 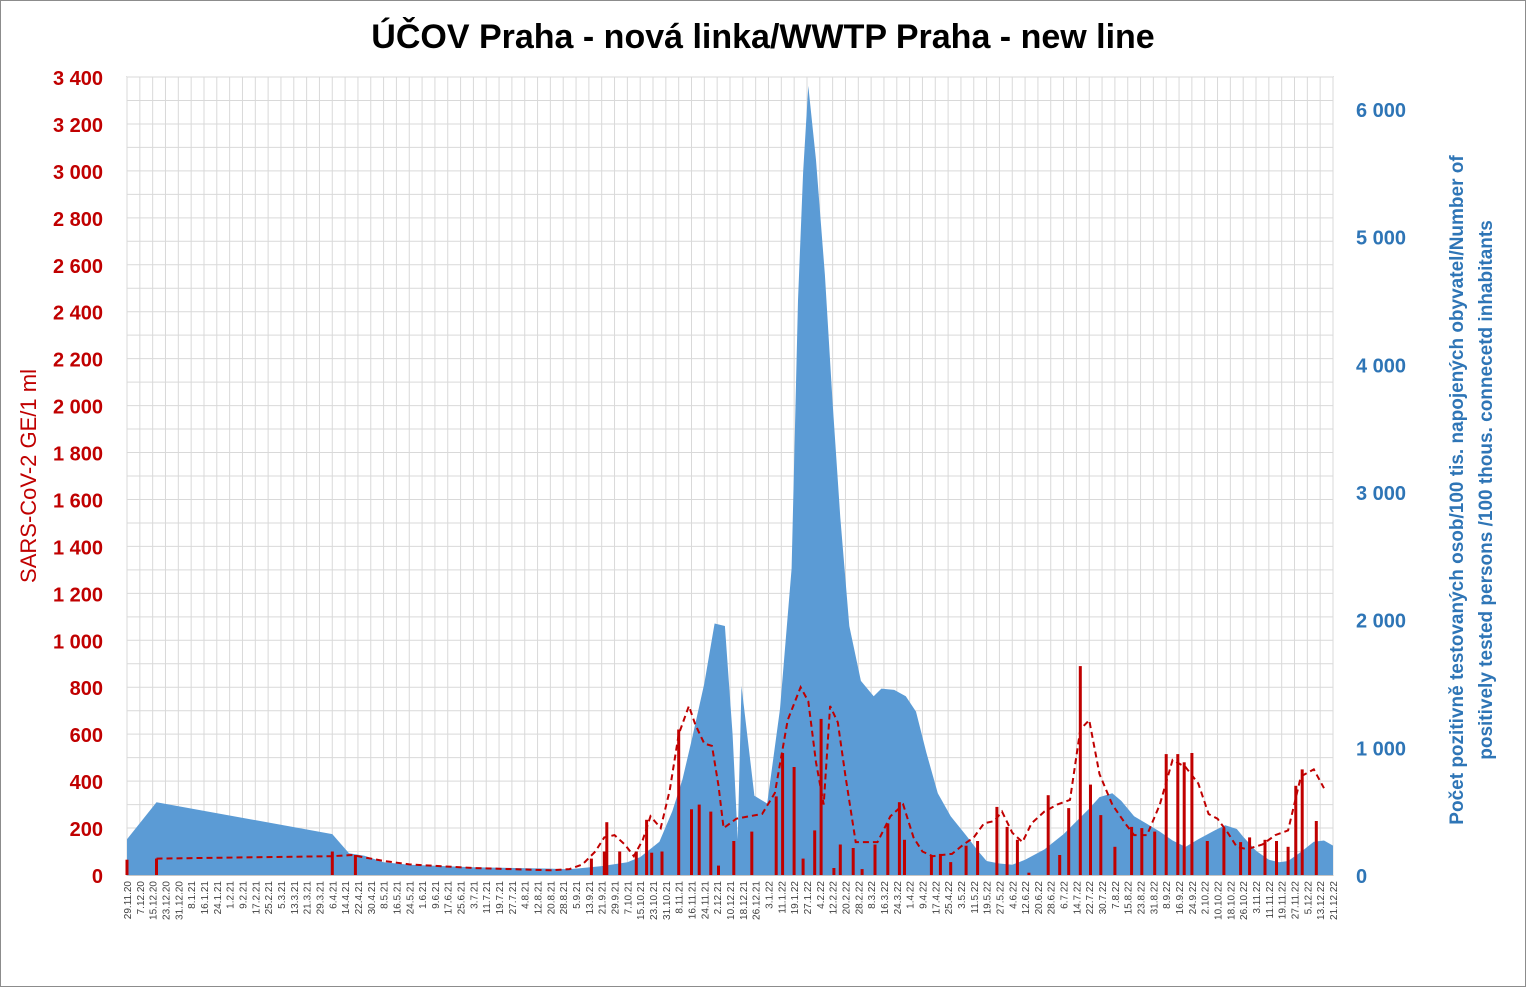 What do you see at coordinates (1129, 898) in the screenshot?
I see `x-tick-label: 15.8.22` at bounding box center [1129, 898].